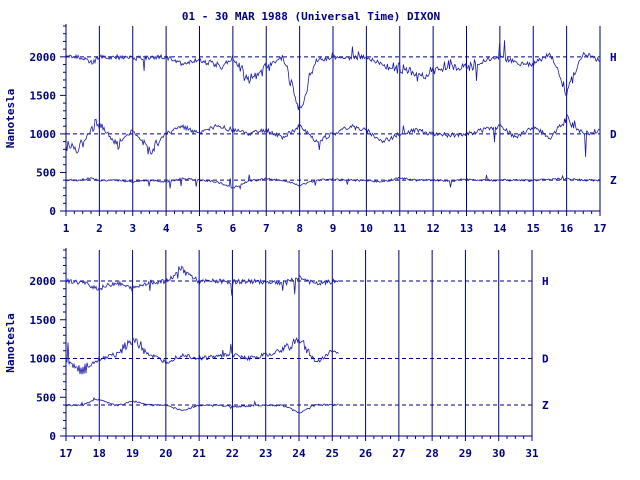 The height and width of the screenshot is (480, 640). Describe the element at coordinates (311, 16) in the screenshot. I see `chart-title: 01 - 30 MAR 1988 (Universal Time) DIXON` at that location.